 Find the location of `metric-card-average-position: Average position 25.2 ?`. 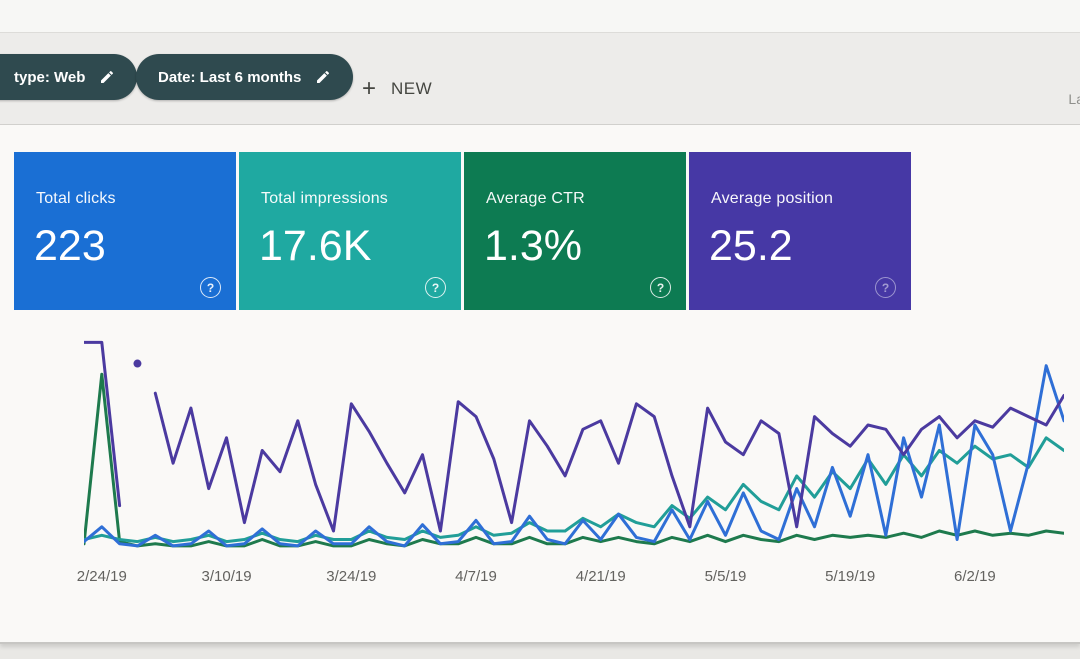

metric-card-average-position: Average position 25.2 ? is located at coordinates (800, 231).